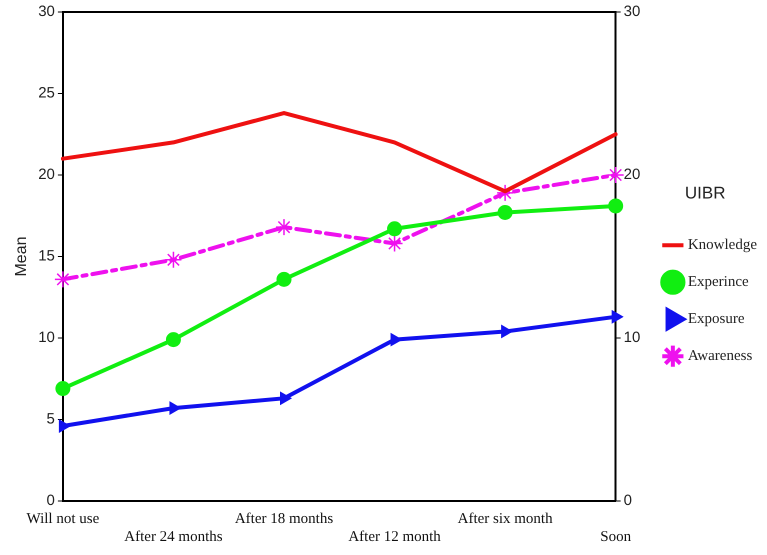  I want to click on y-tick-label: 0, so click(50, 501).